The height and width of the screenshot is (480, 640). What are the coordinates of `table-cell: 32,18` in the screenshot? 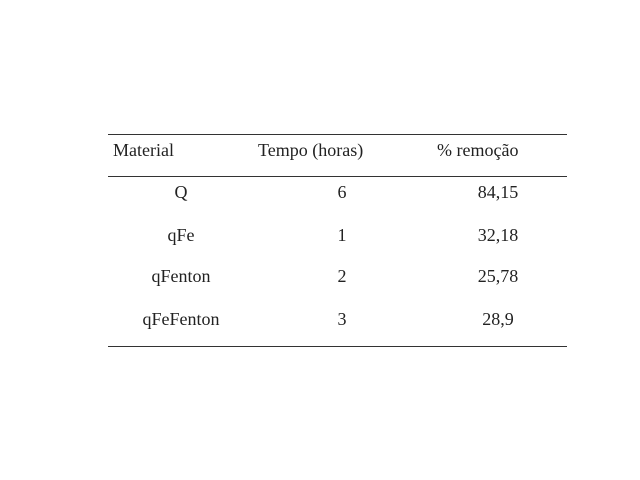 It's located at (498, 235).